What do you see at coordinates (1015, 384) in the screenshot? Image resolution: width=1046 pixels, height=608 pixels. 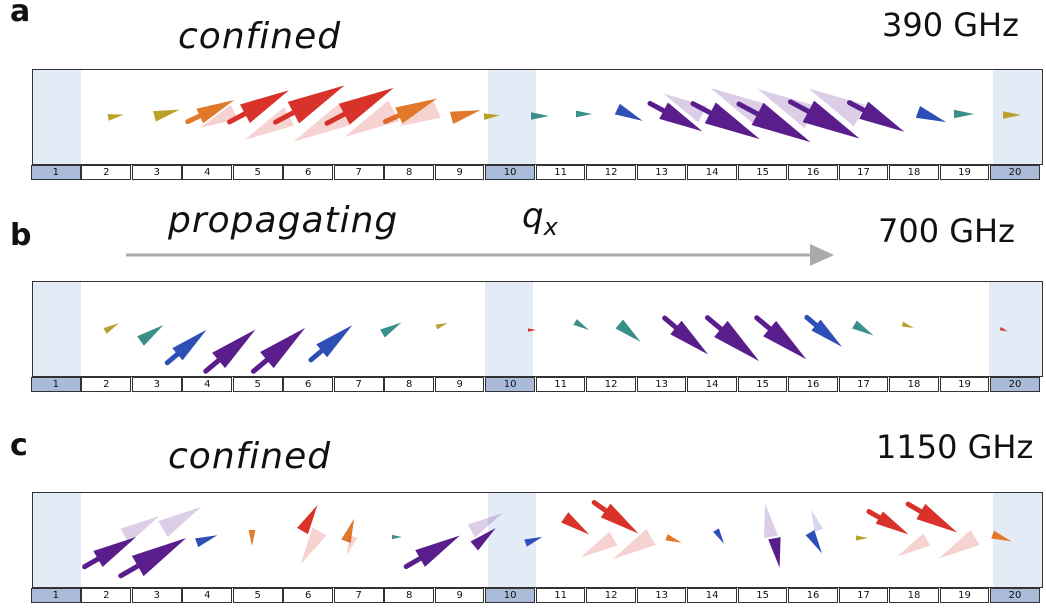 I see `cell-label: 20` at bounding box center [1015, 384].